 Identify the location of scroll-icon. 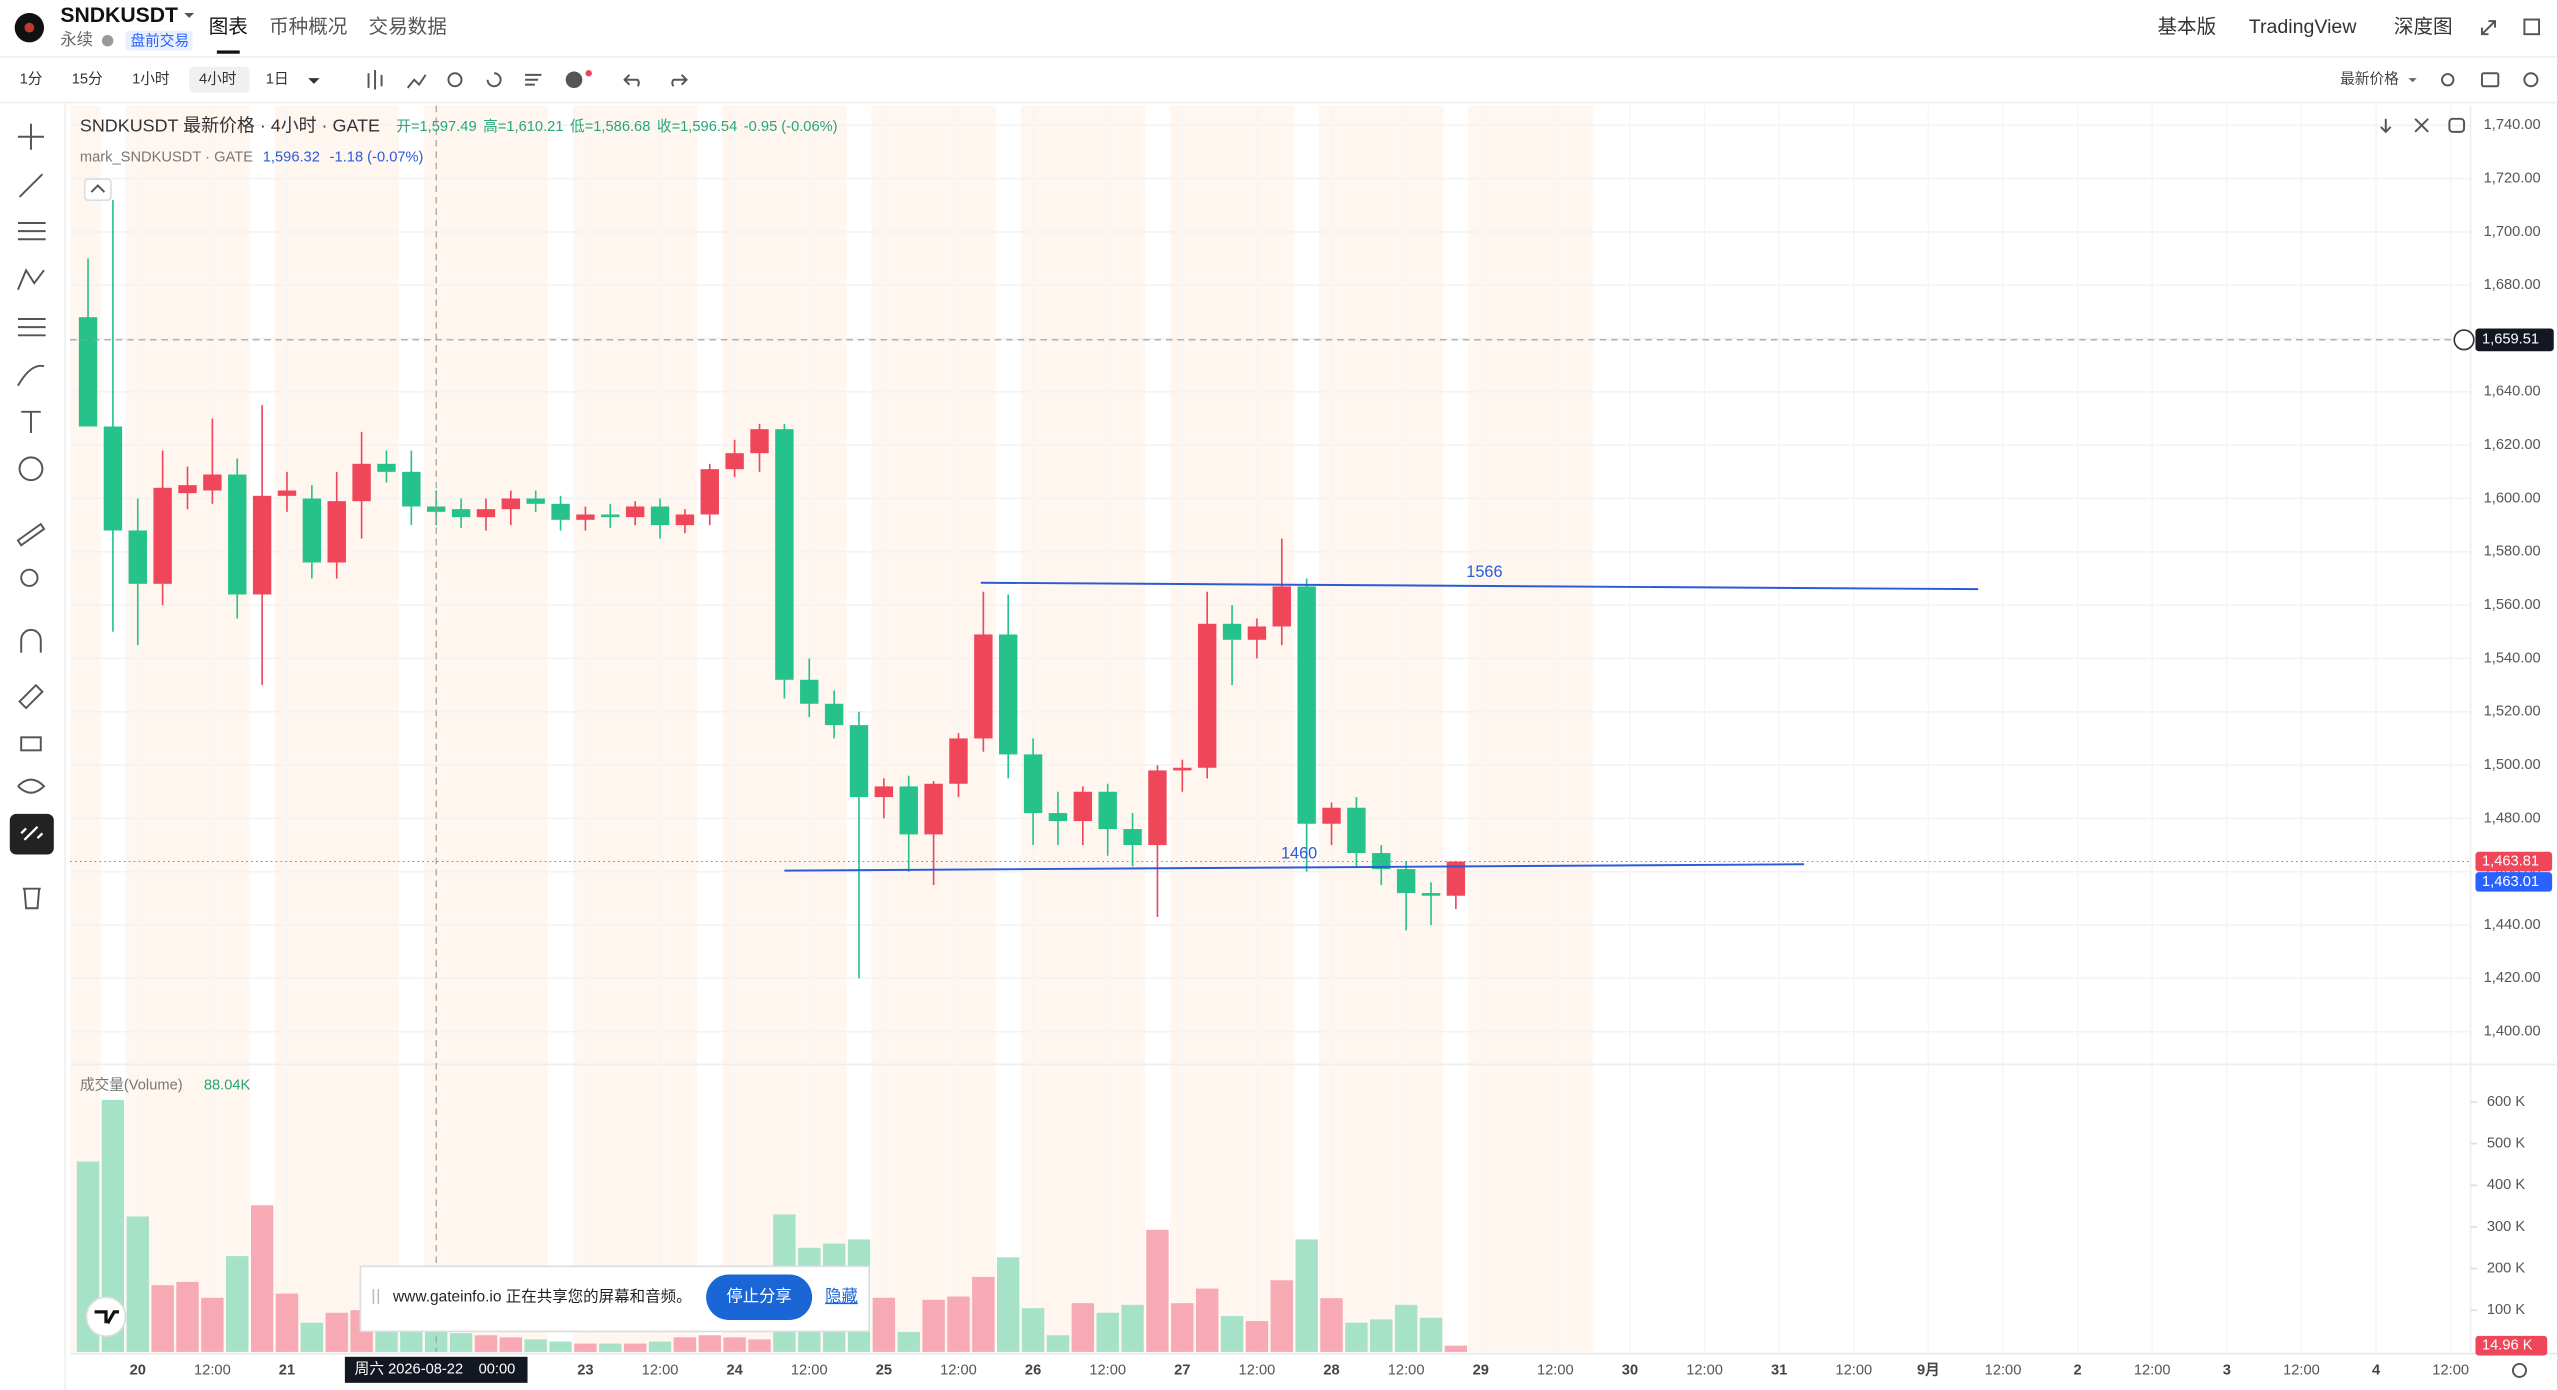
(2386, 126).